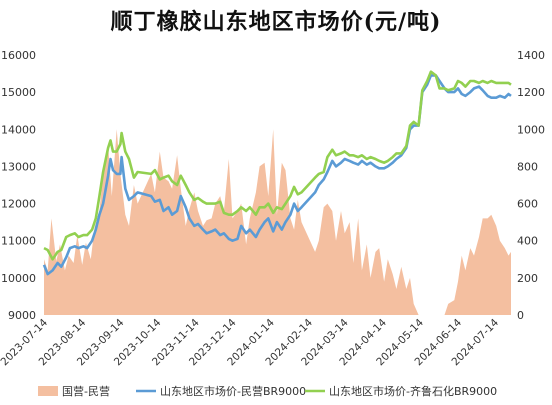  Describe the element at coordinates (86, 391) in the screenshot. I see `legend-label: 国营-民营` at that location.